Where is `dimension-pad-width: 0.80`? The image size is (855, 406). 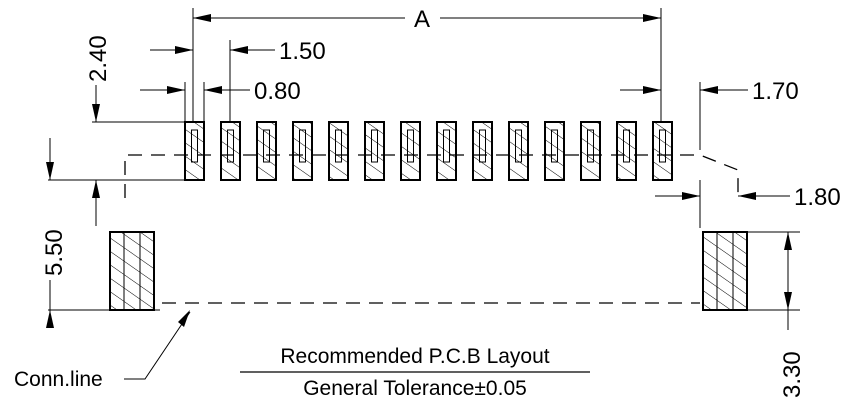
dimension-pad-width: 0.80 is located at coordinates (220, 100).